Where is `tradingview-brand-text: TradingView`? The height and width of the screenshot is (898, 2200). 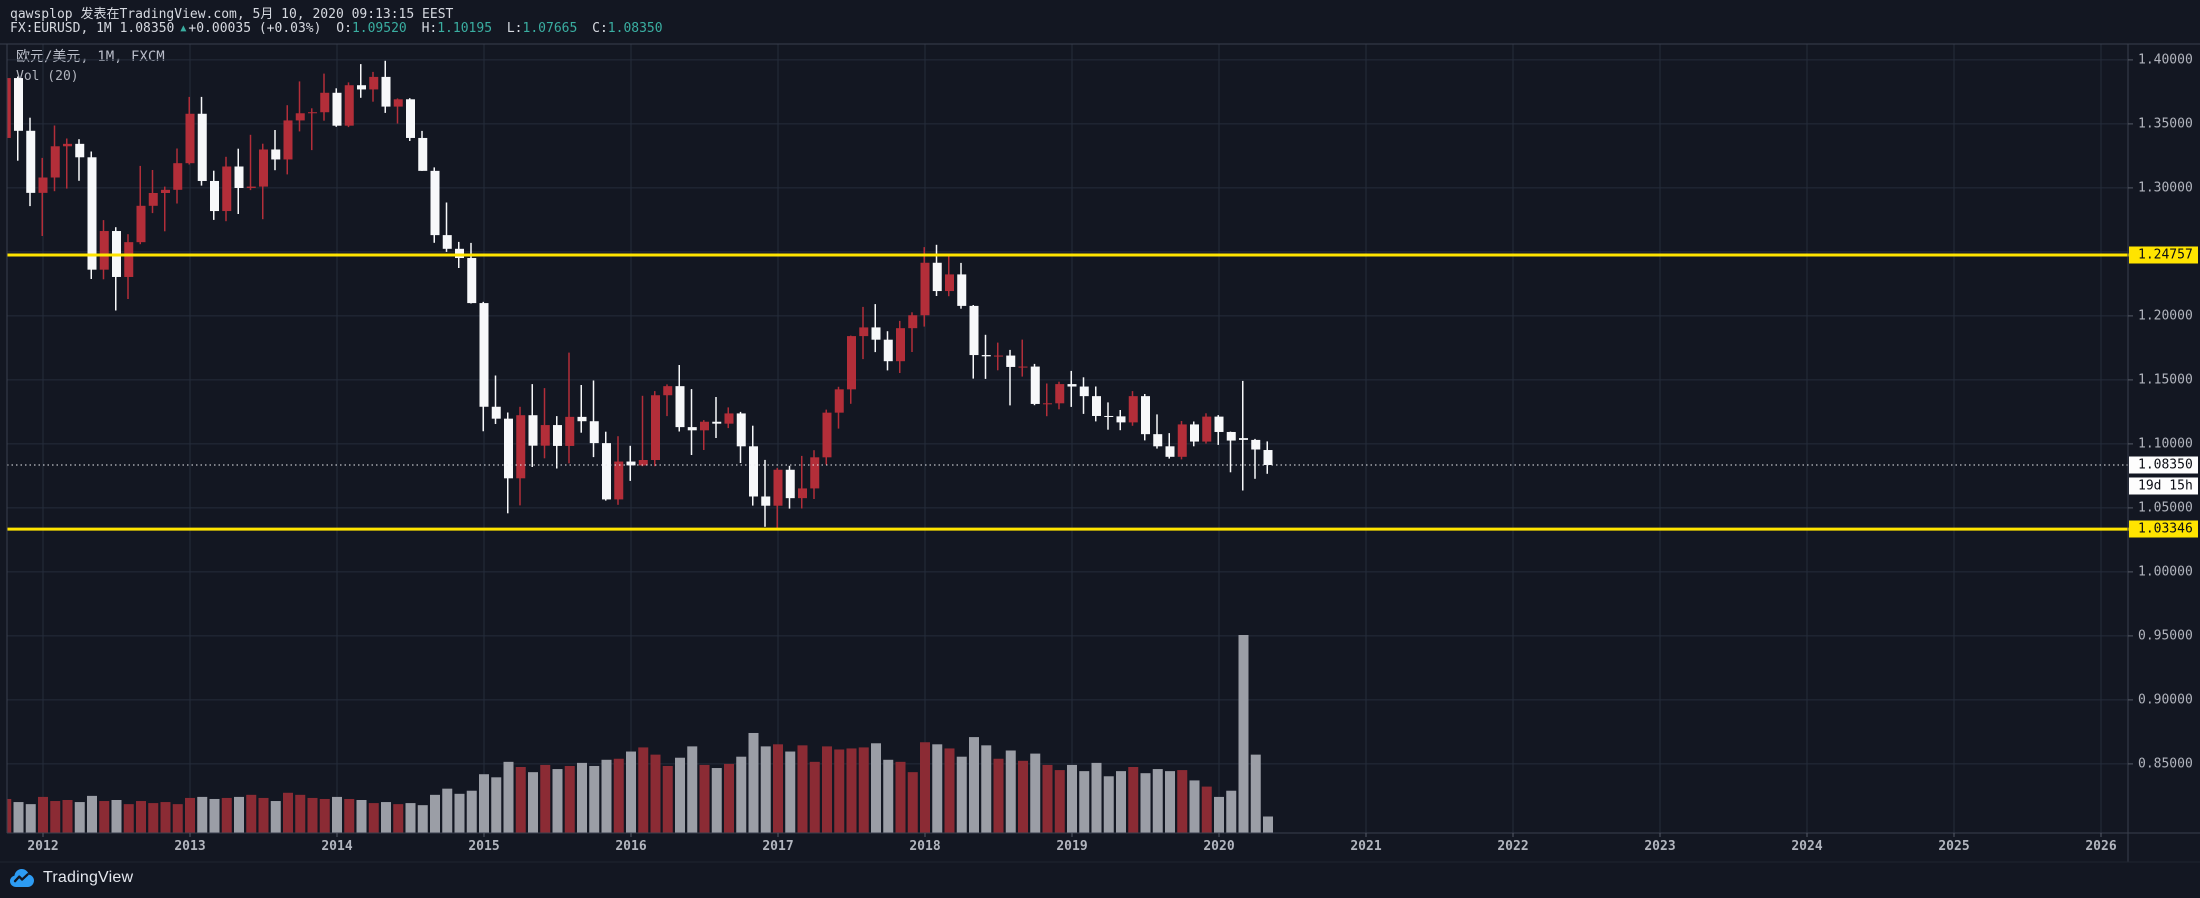 tradingview-brand-text: TradingView is located at coordinates (88, 877).